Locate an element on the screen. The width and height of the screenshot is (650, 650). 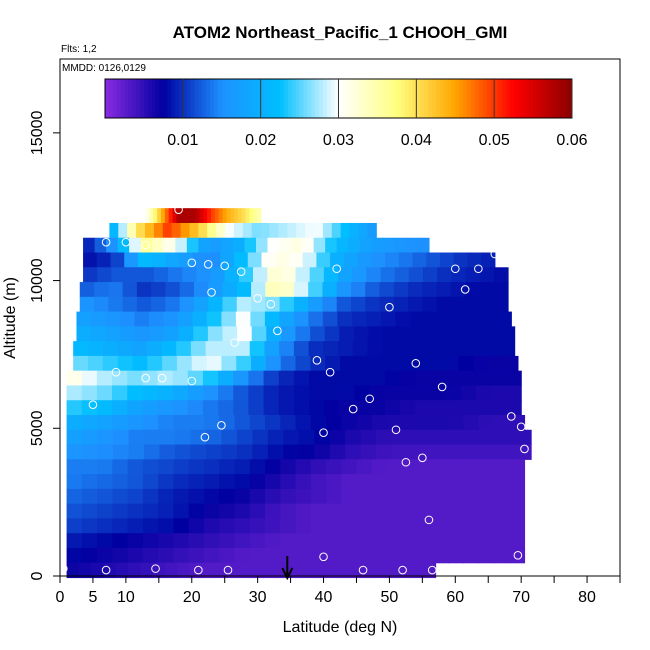
x-axis-label: Latitude (deg N) is located at coordinates (340, 627).